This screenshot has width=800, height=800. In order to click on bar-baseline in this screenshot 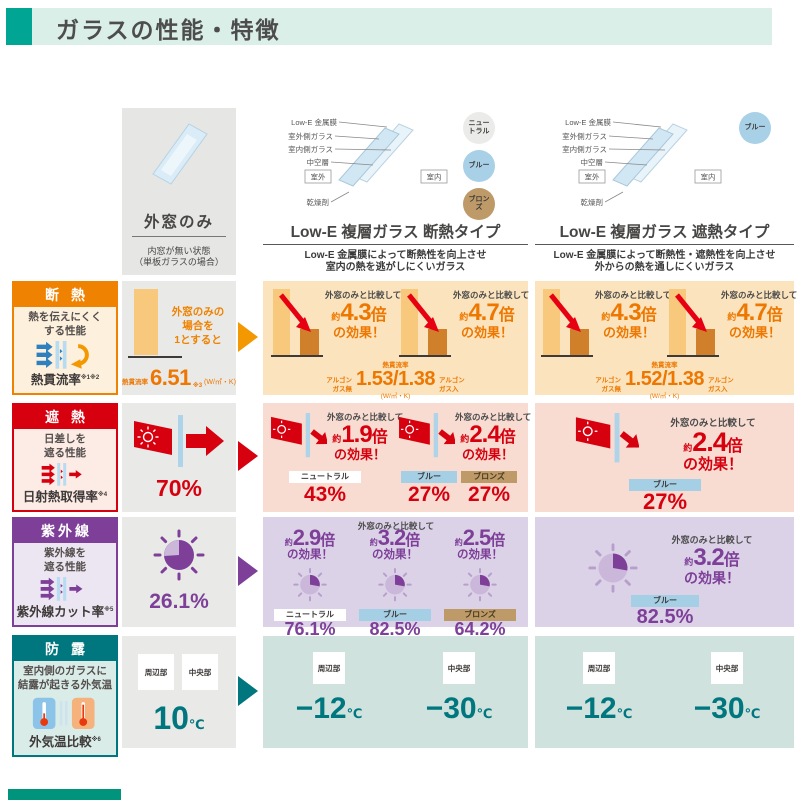, I will do `click(155, 357)`.